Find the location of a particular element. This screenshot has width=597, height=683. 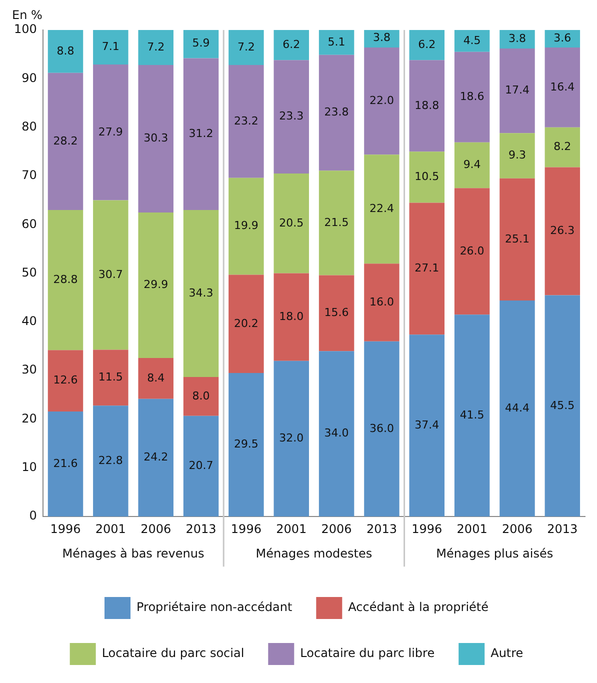

data-label: 7.1 is located at coordinates (111, 47).